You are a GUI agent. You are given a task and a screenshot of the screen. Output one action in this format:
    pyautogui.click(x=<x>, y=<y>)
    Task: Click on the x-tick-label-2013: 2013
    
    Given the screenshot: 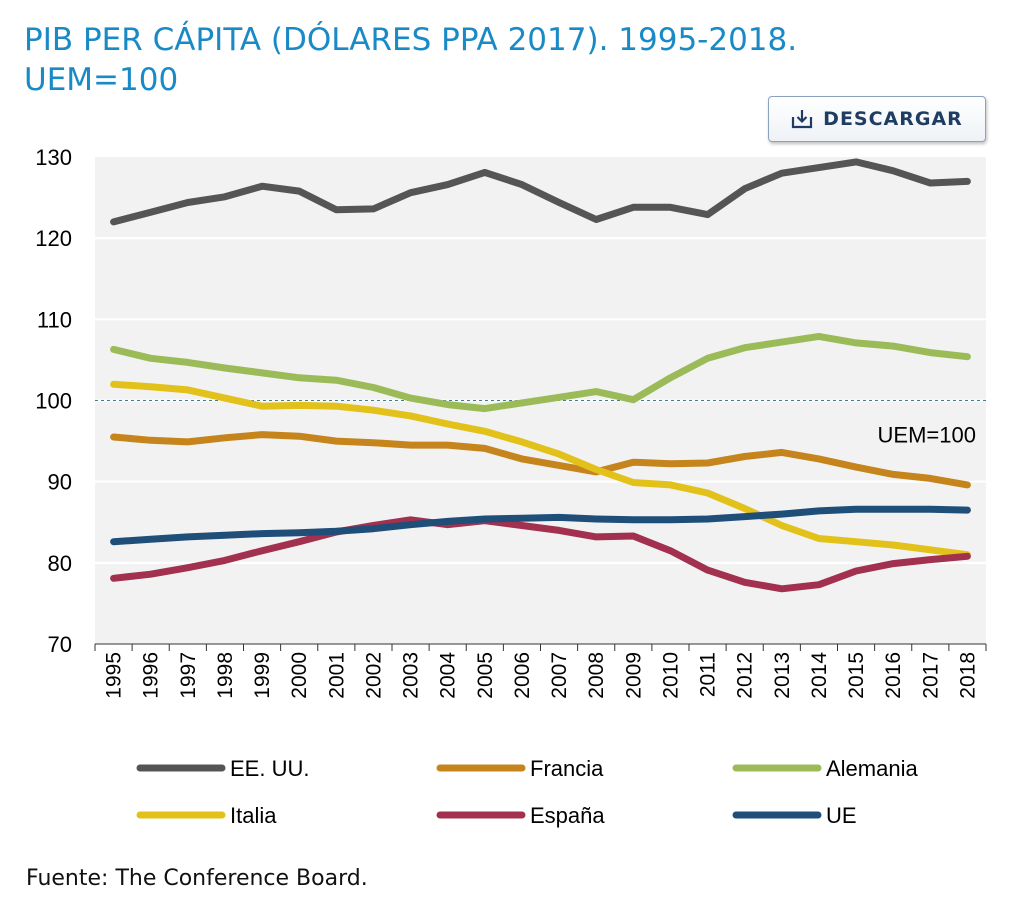 What is the action you would take?
    pyautogui.click(x=782, y=675)
    